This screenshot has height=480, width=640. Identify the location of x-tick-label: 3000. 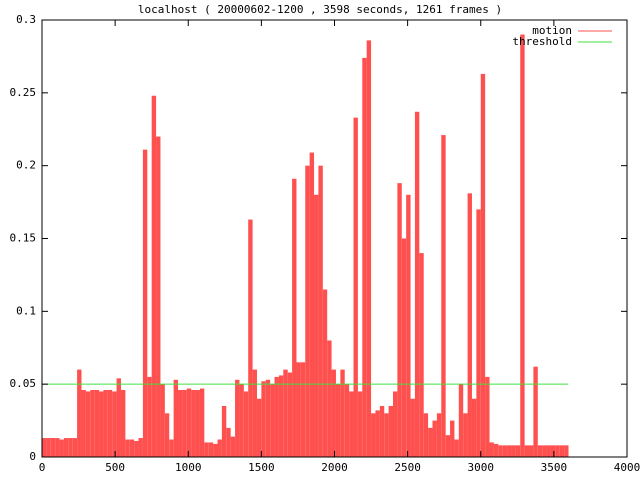
(481, 467).